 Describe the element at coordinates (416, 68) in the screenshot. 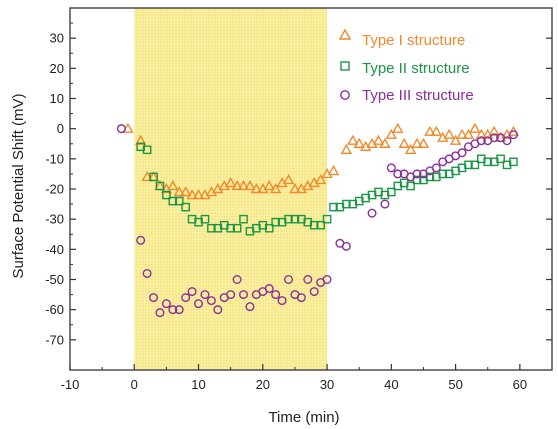

I see `legend-label-type-2: Type II structure` at that location.